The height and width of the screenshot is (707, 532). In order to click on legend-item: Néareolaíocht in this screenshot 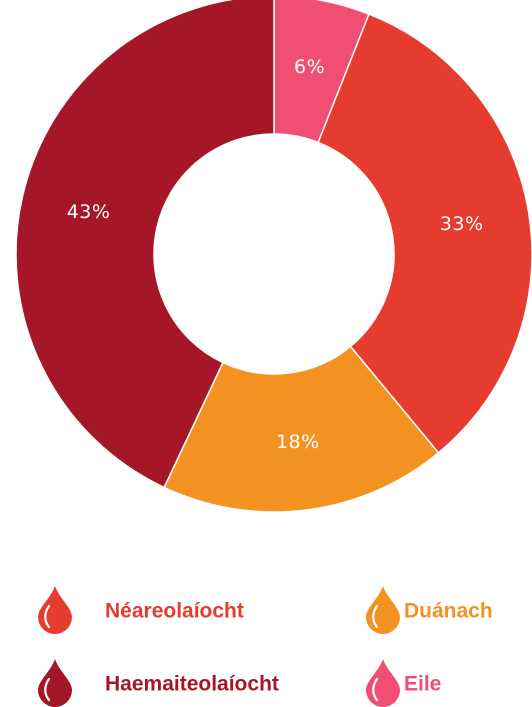, I will do `click(141, 610)`.